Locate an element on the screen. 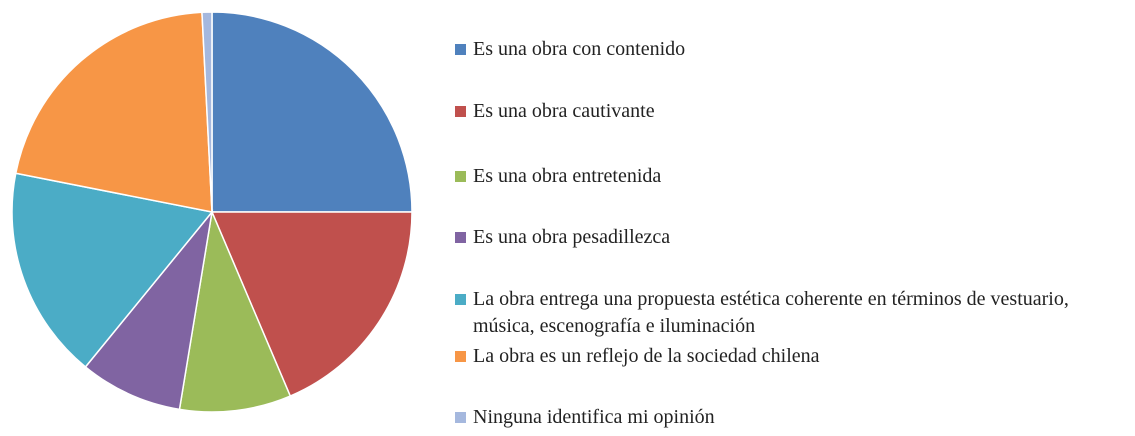 The width and height of the screenshot is (1135, 436). legend-item: Es una obra con contenido is located at coordinates (792, 49).